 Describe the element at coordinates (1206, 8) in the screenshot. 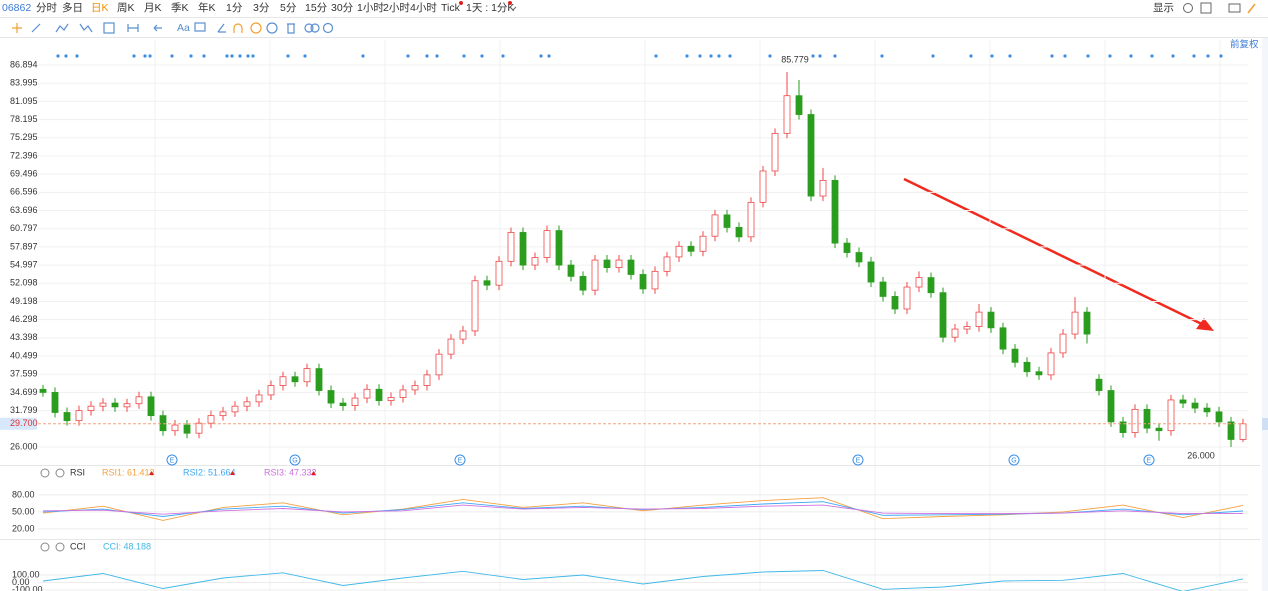

I see `layout-icon` at that location.